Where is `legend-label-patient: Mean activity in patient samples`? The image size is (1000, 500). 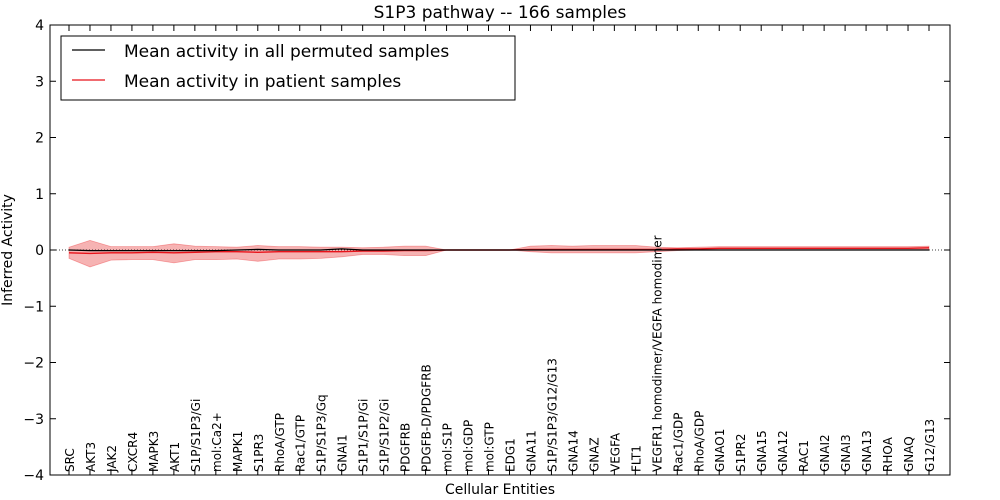 legend-label-patient: Mean activity in patient samples is located at coordinates (262, 82).